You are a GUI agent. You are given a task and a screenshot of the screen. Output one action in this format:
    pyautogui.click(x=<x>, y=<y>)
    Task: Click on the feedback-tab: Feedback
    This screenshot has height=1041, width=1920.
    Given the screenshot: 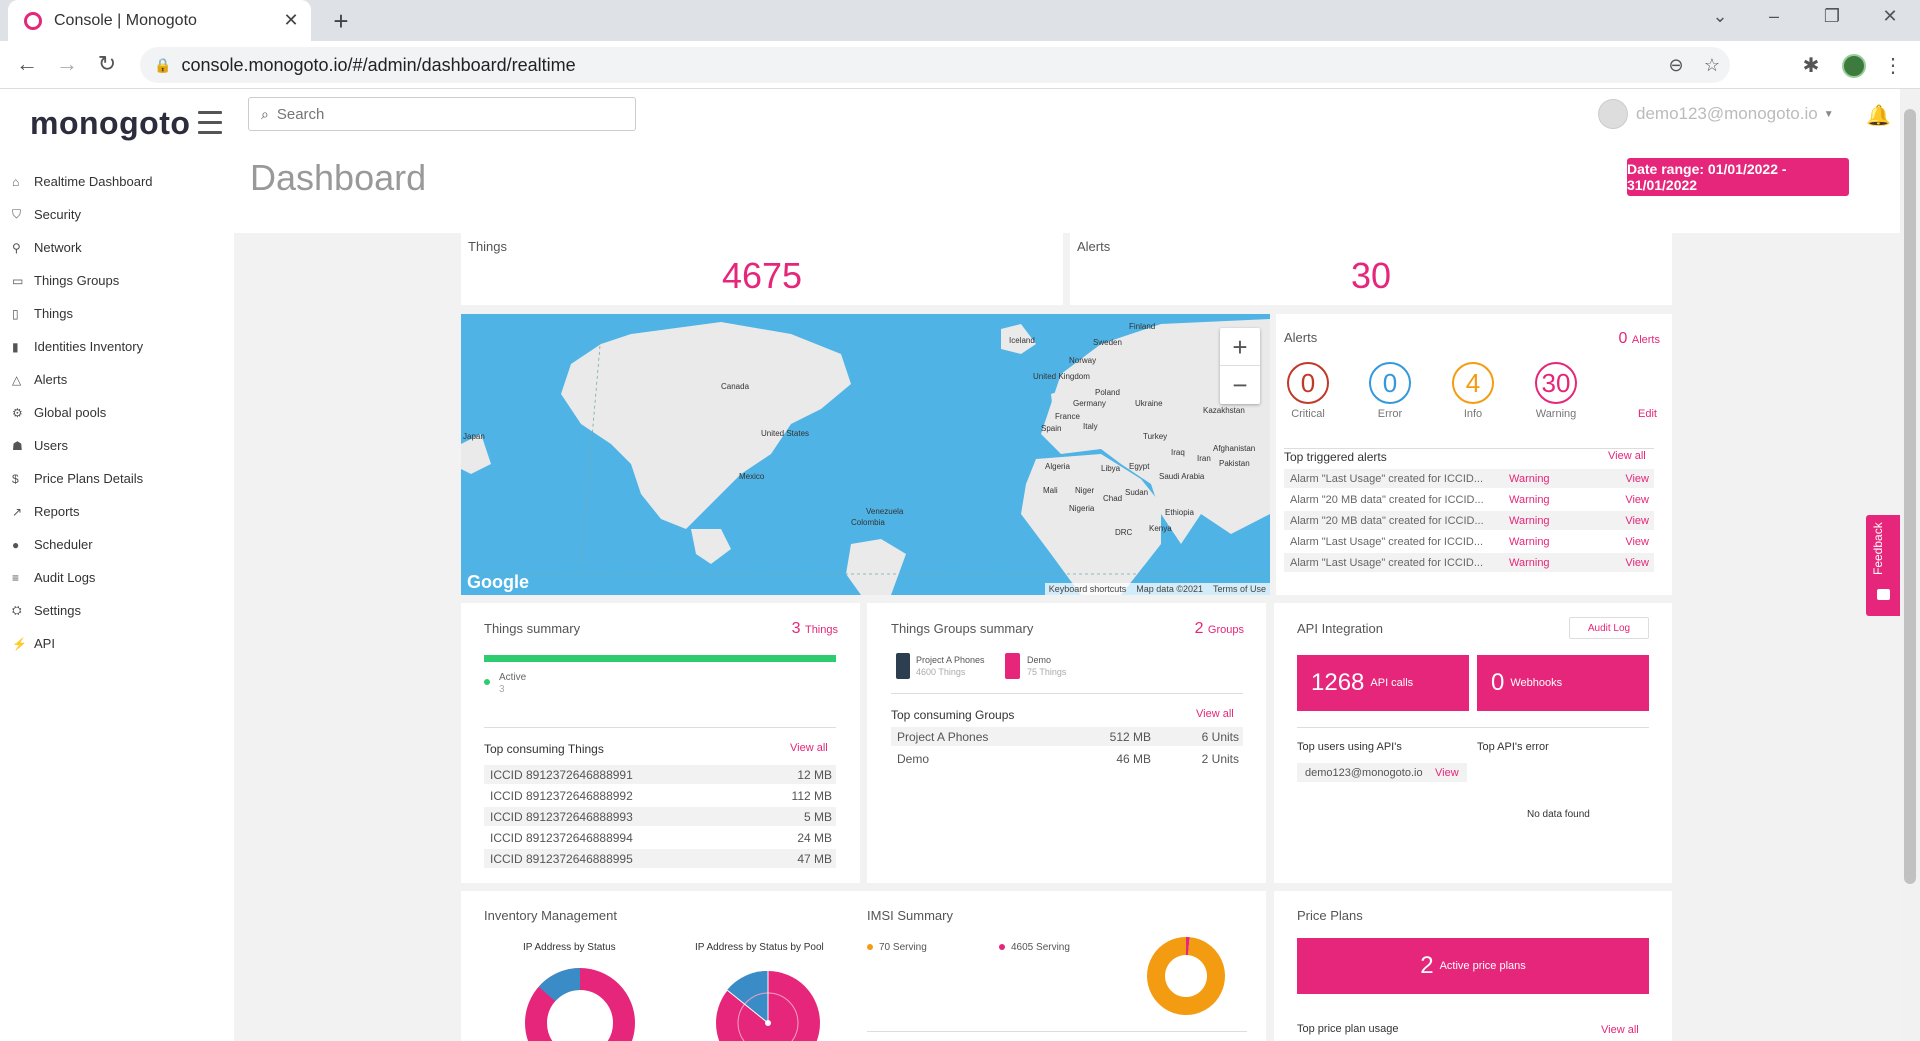 What is the action you would take?
    pyautogui.click(x=1883, y=565)
    